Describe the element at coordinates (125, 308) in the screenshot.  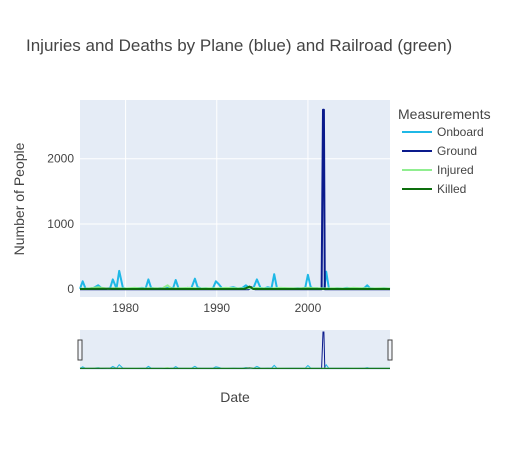
I see `x-tick-label: 1980` at that location.